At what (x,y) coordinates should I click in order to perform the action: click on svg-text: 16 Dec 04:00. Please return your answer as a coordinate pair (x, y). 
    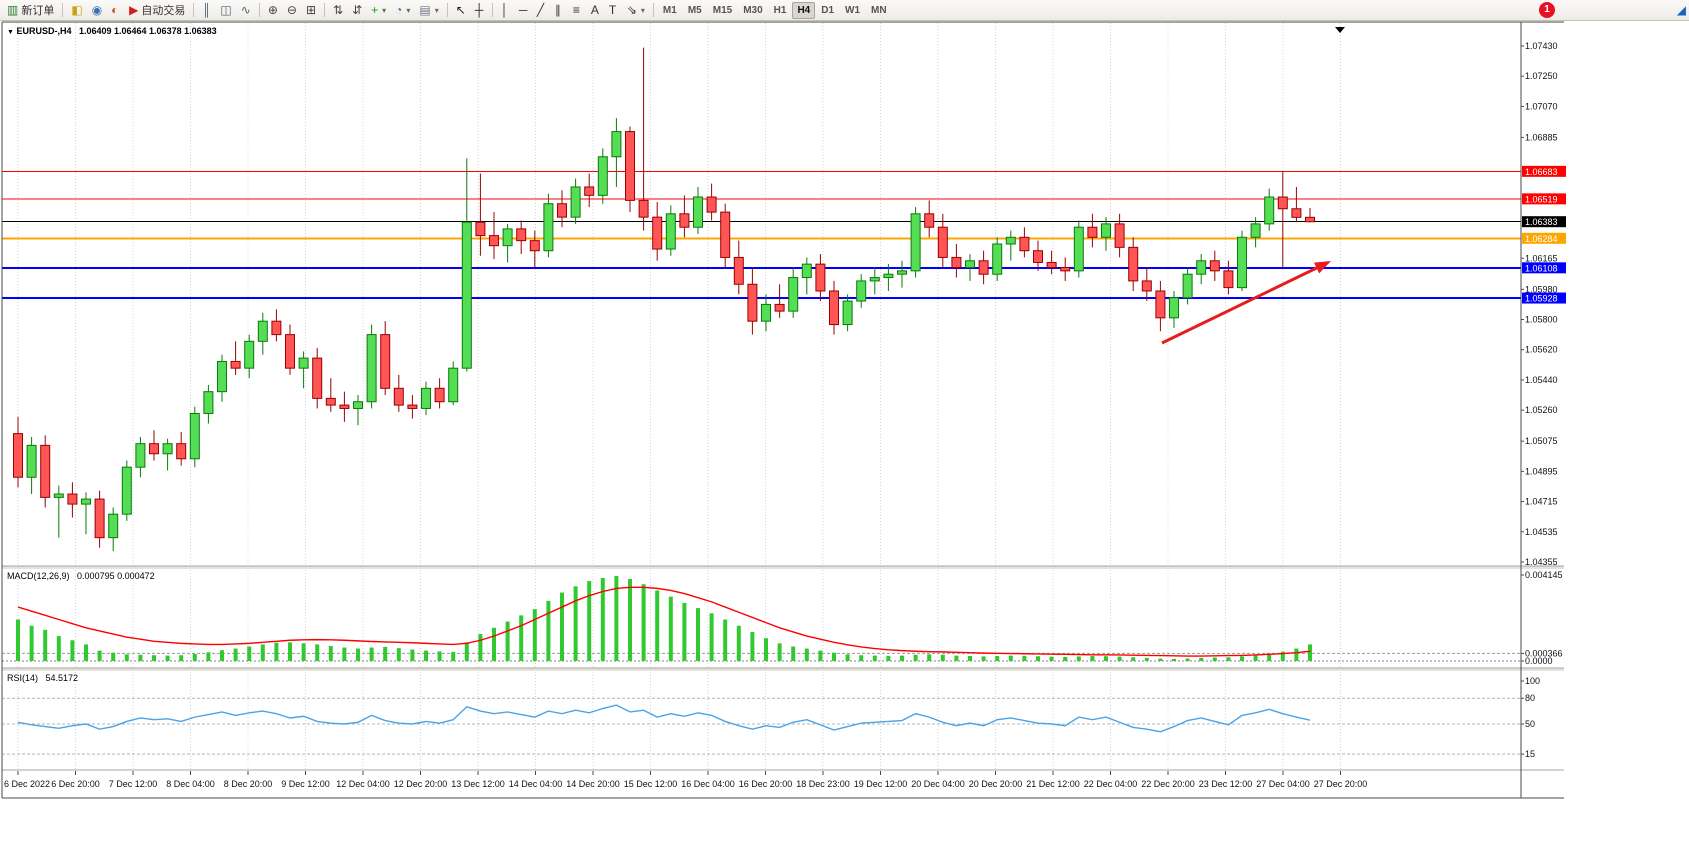
    Looking at the image, I should click on (708, 784).